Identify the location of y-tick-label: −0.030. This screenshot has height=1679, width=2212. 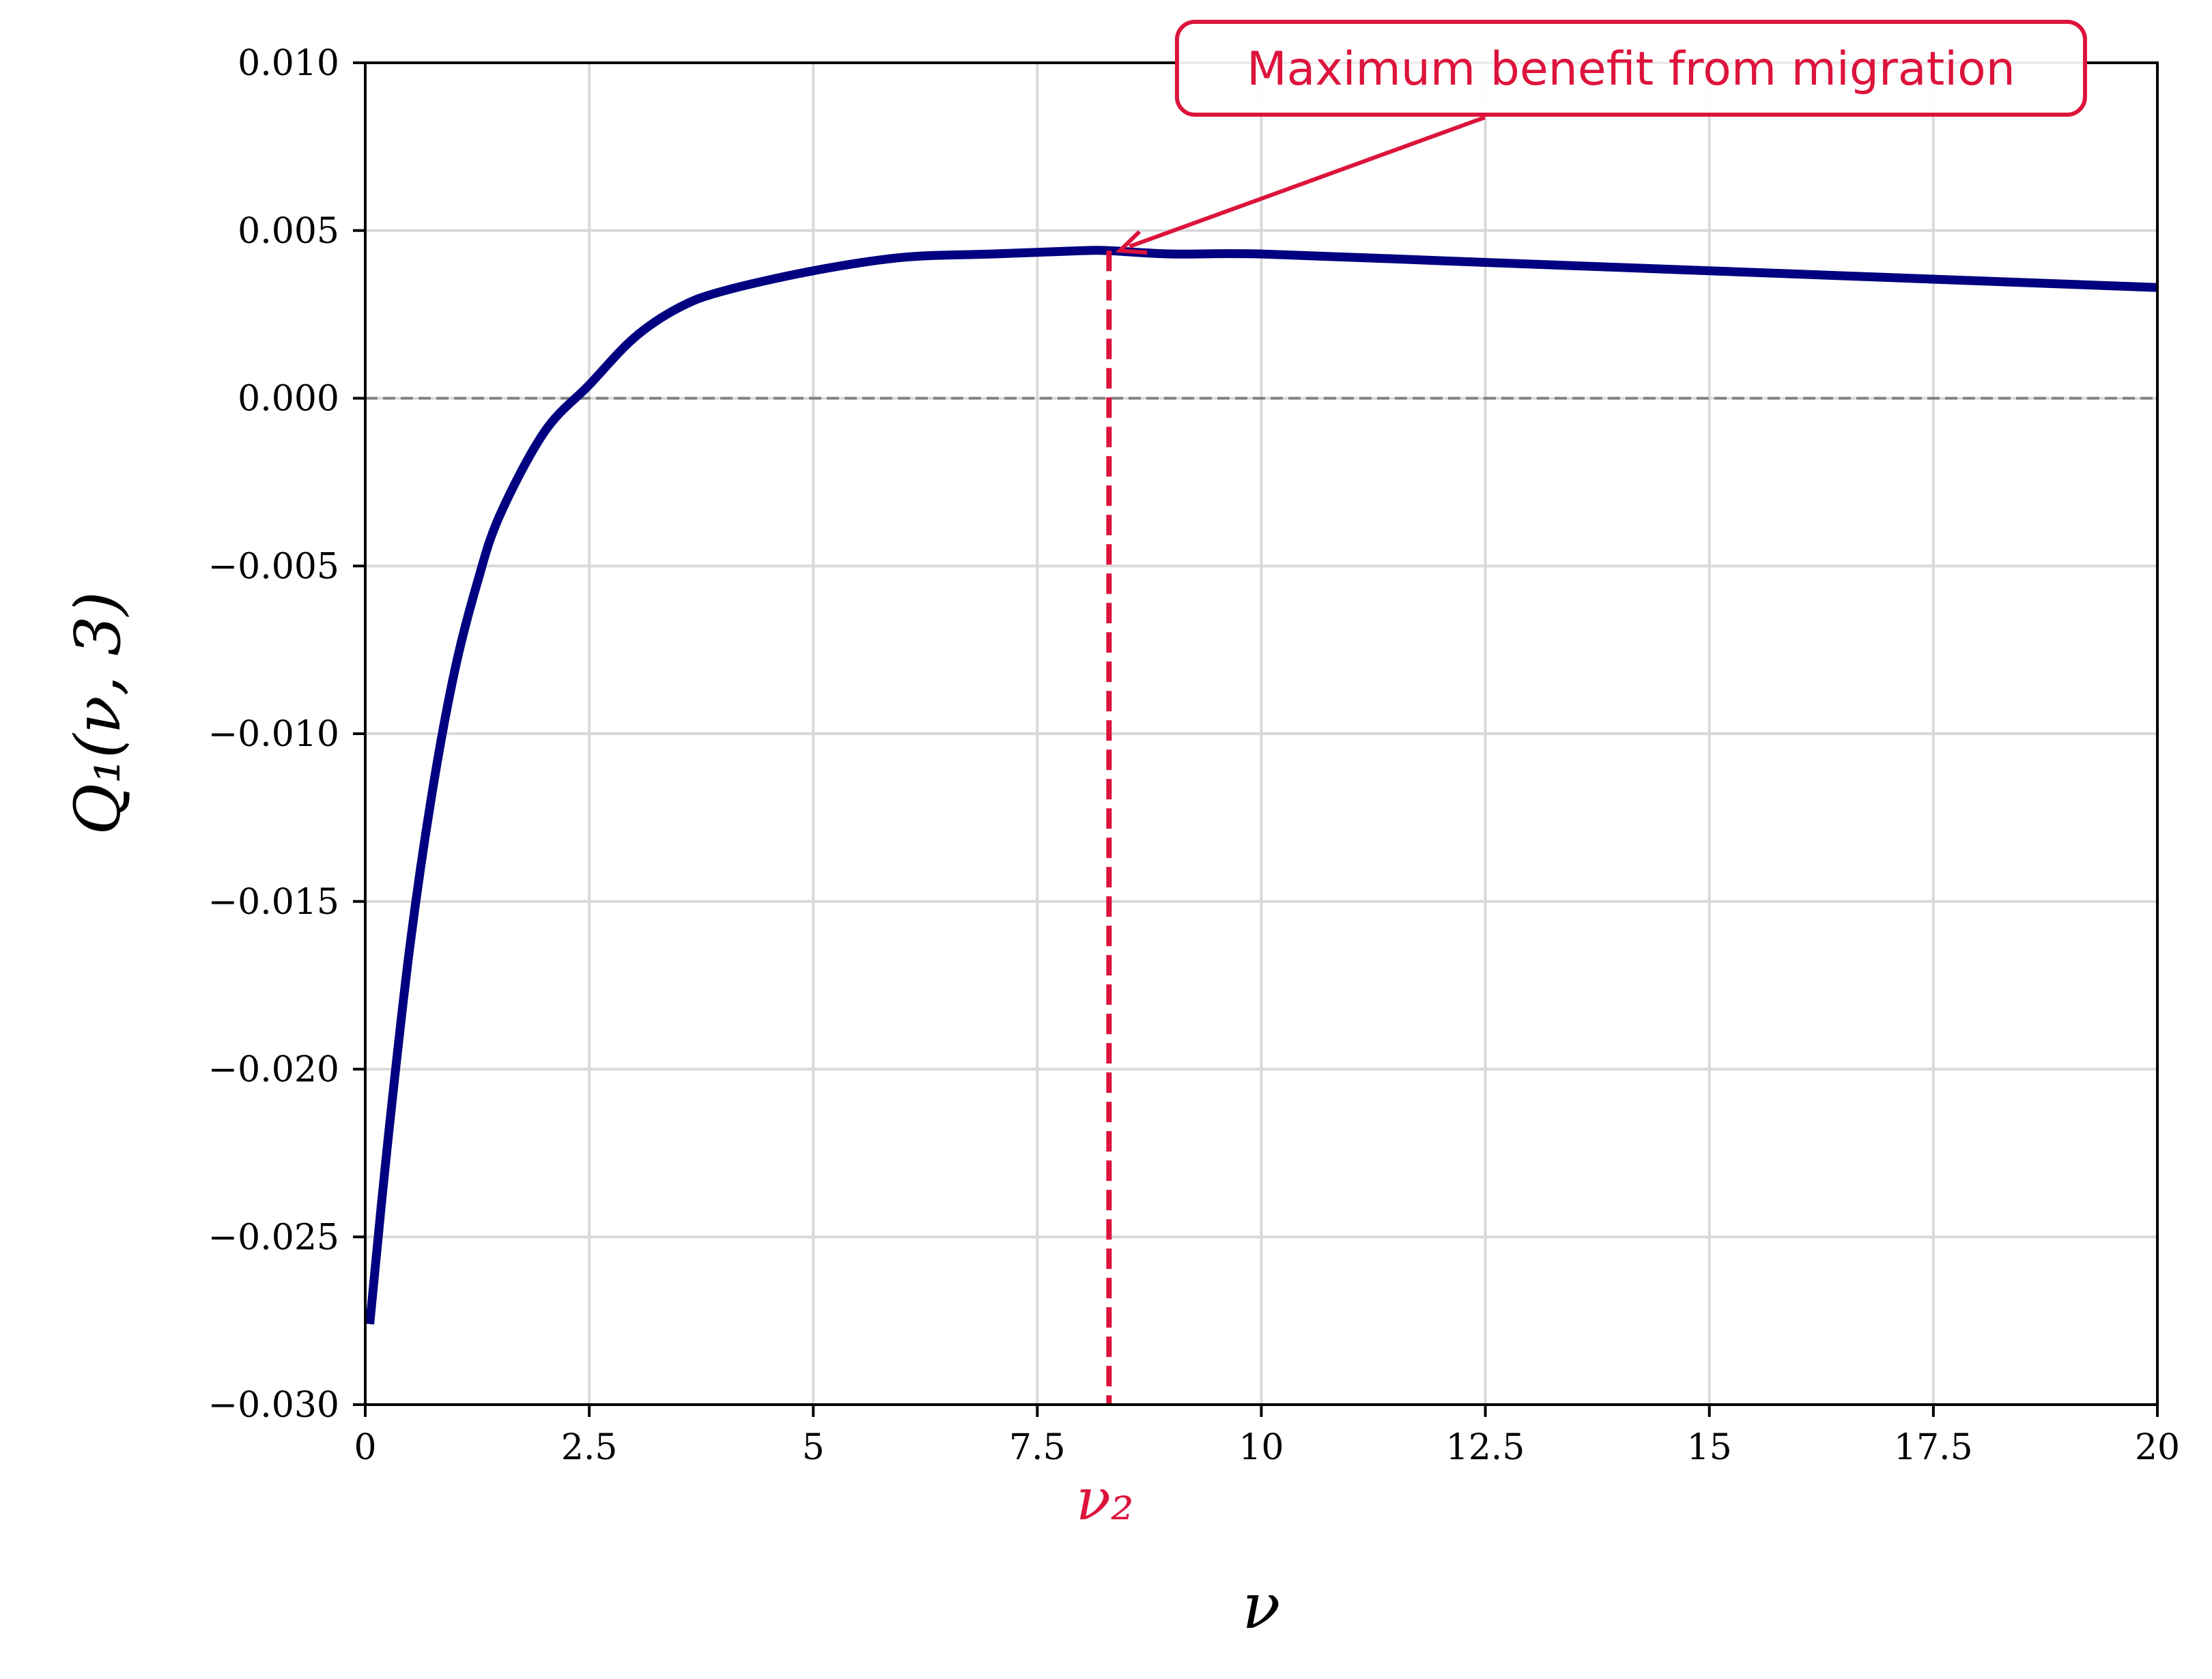
(273, 1405).